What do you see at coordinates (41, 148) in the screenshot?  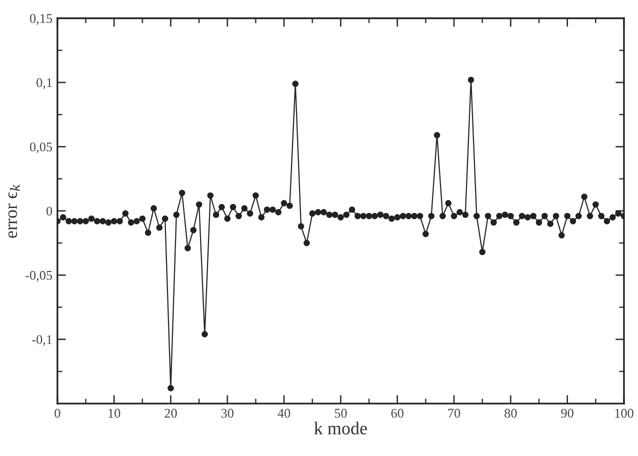 I see `y-tick-label: 0,05` at bounding box center [41, 148].